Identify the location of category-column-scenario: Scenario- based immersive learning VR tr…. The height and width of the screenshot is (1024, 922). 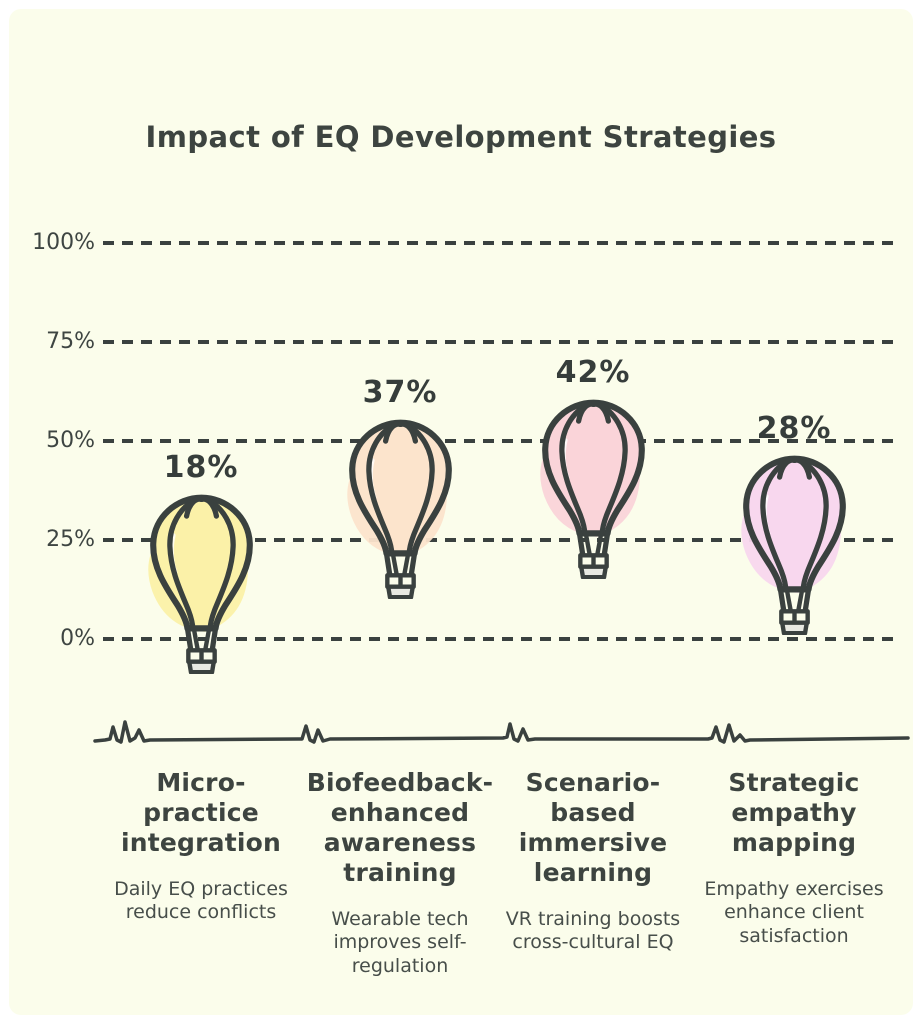
(593, 861).